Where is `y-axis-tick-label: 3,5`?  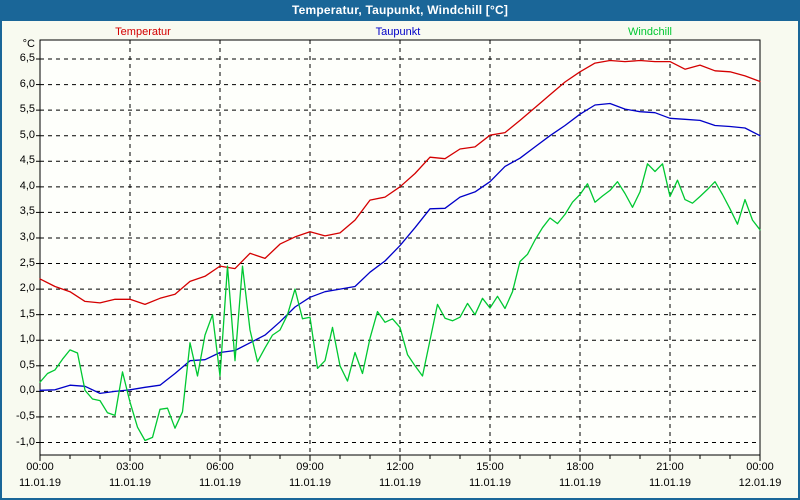
y-axis-tick-label: 3,5 is located at coordinates (27, 211).